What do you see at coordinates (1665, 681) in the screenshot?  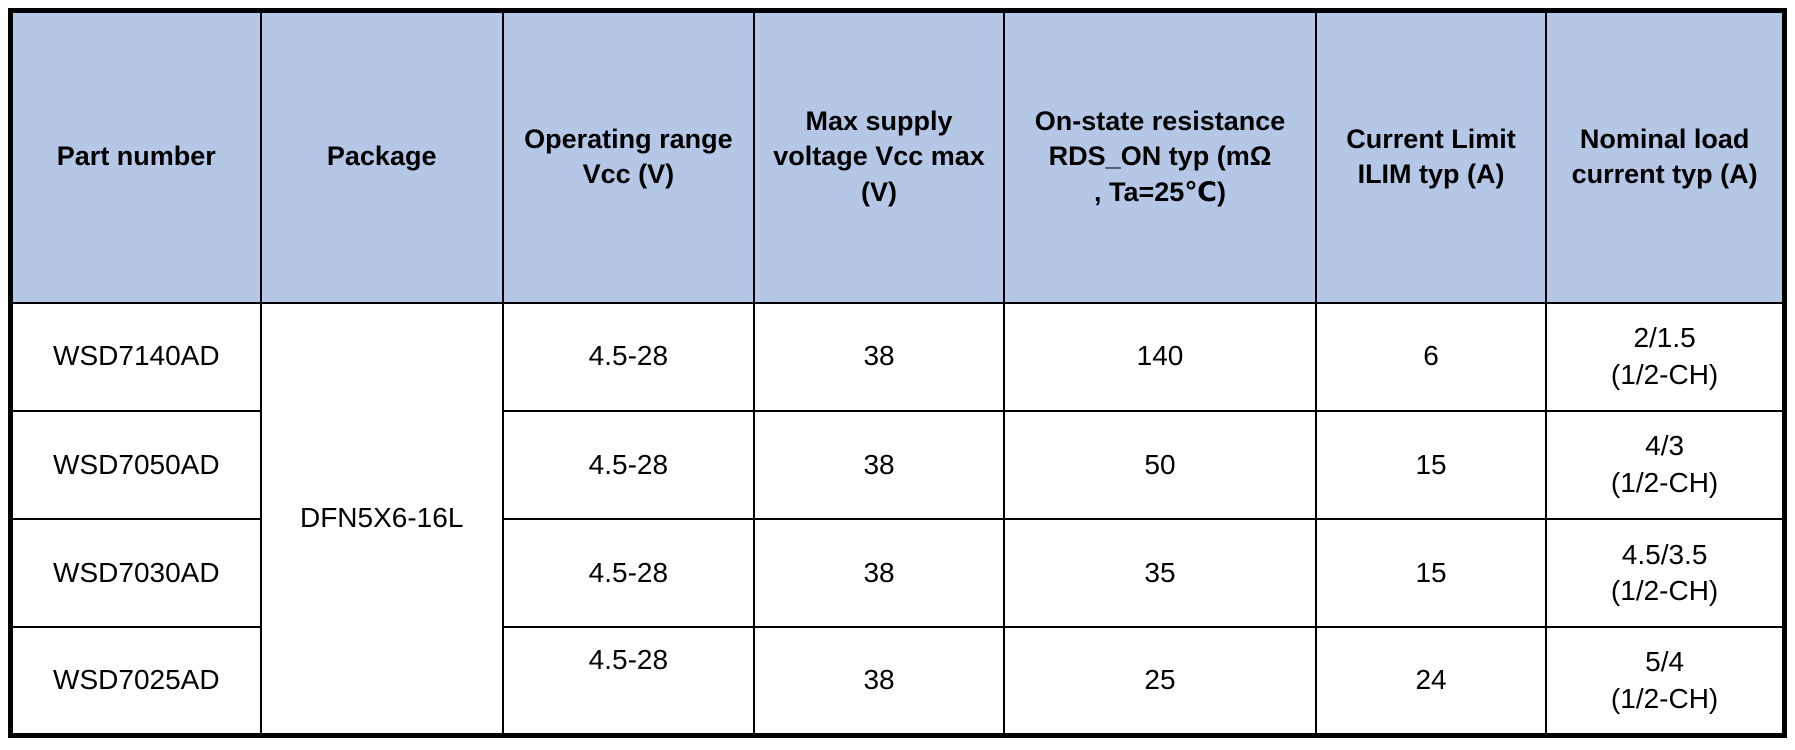 I see `cell-nominal-load: 5/4 (1/2-CH)` at bounding box center [1665, 681].